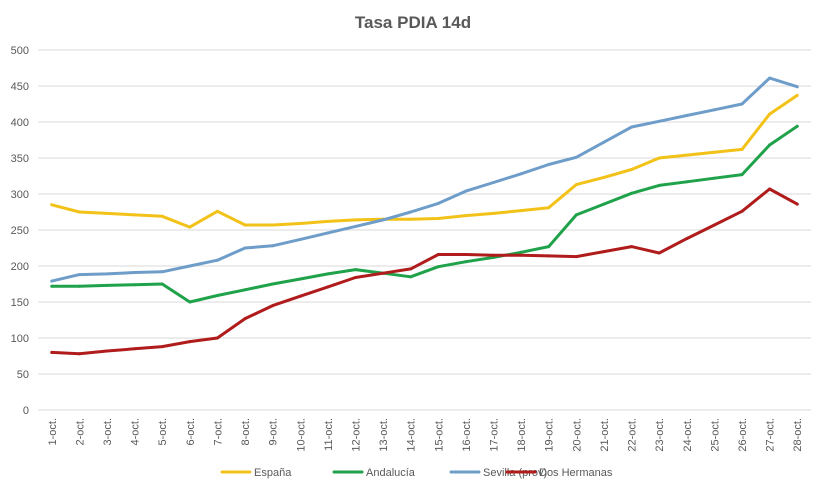 Image resolution: width=826 pixels, height=492 pixels. What do you see at coordinates (743, 435) in the screenshot?
I see `x-tick-label: 26-oct.` at bounding box center [743, 435].